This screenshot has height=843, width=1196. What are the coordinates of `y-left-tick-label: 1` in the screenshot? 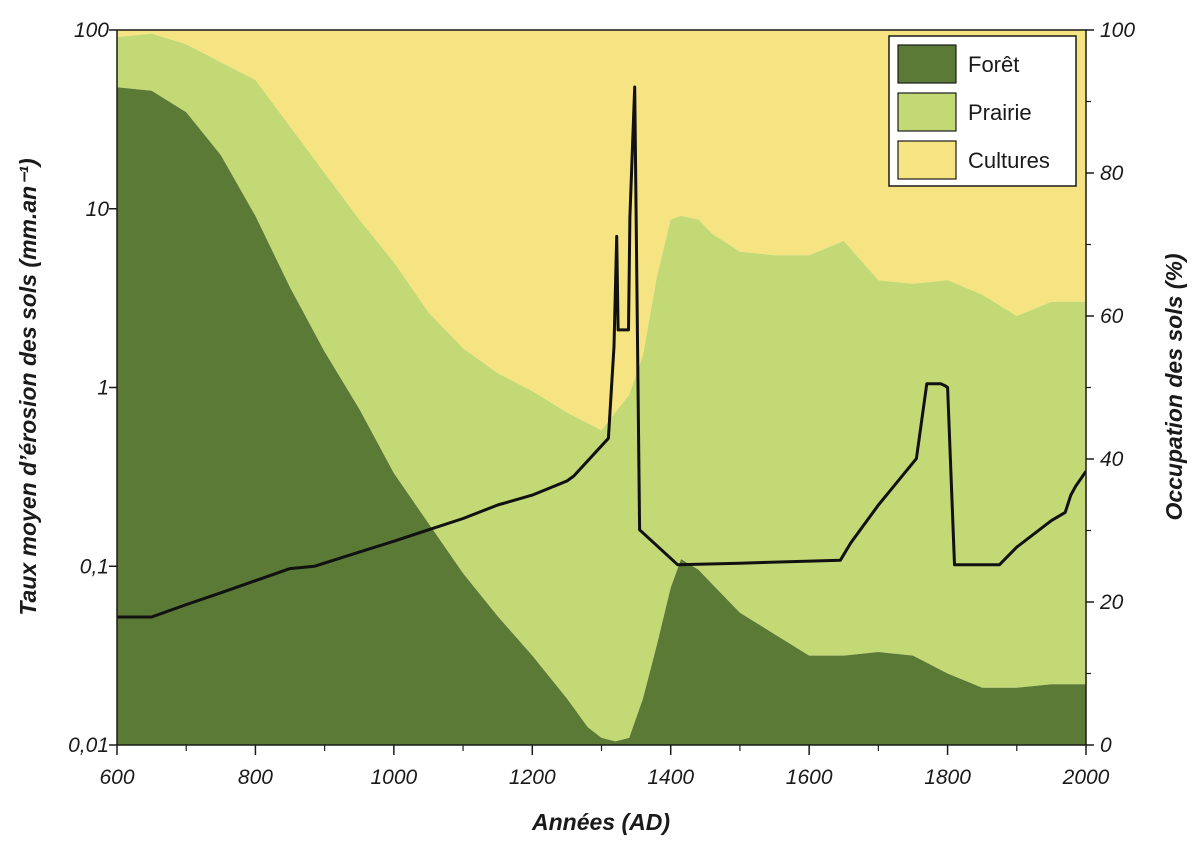 It's located at (103, 388).